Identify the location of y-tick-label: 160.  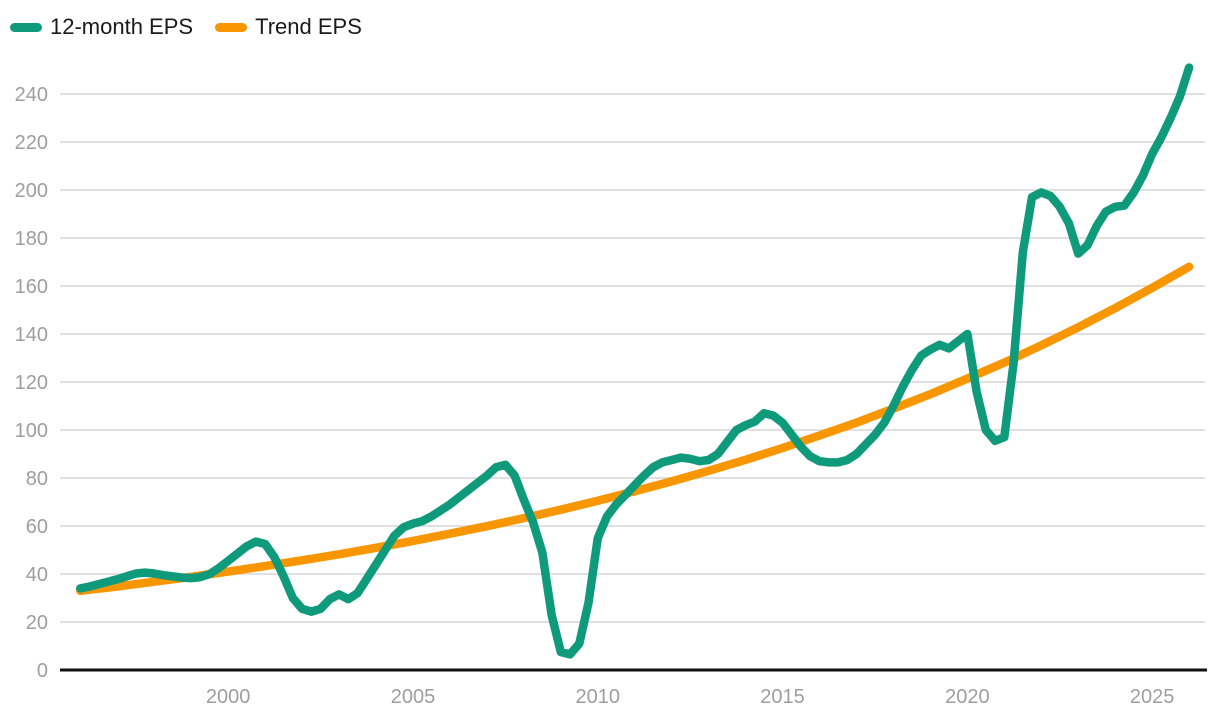
(31, 287).